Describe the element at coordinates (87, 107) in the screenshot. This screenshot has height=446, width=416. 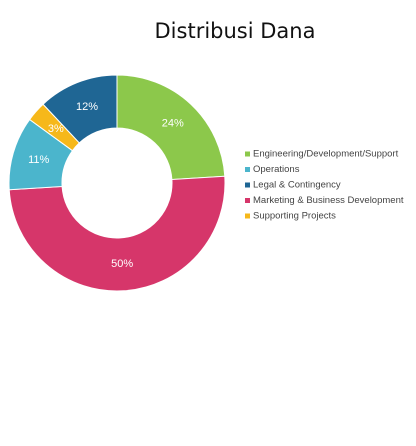
I see `value-label: 12%` at that location.